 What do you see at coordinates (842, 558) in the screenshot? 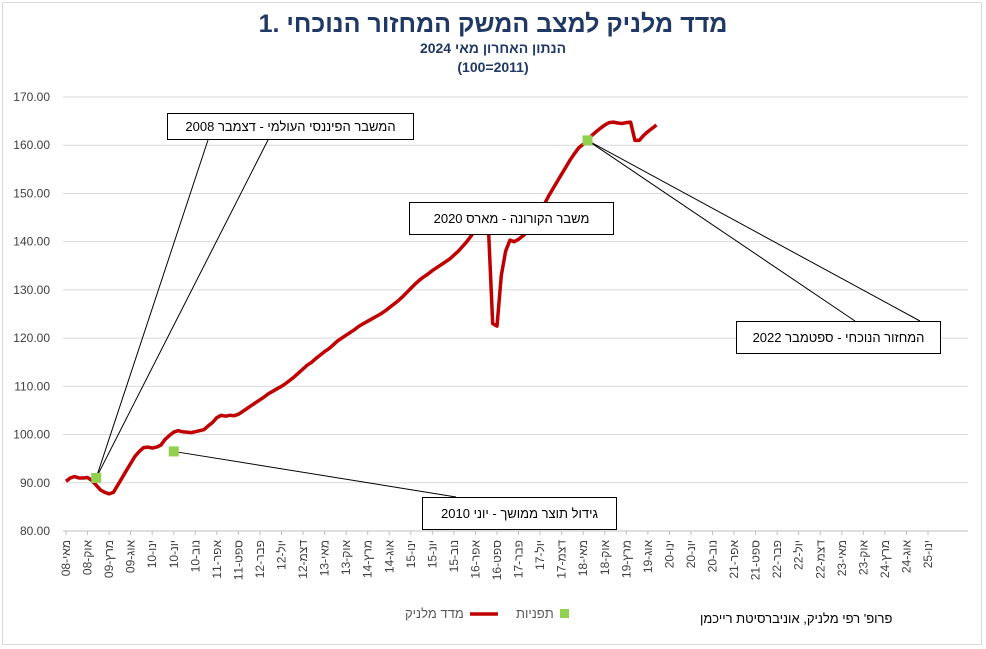
I see `x-tick-label: מאי-23` at bounding box center [842, 558].